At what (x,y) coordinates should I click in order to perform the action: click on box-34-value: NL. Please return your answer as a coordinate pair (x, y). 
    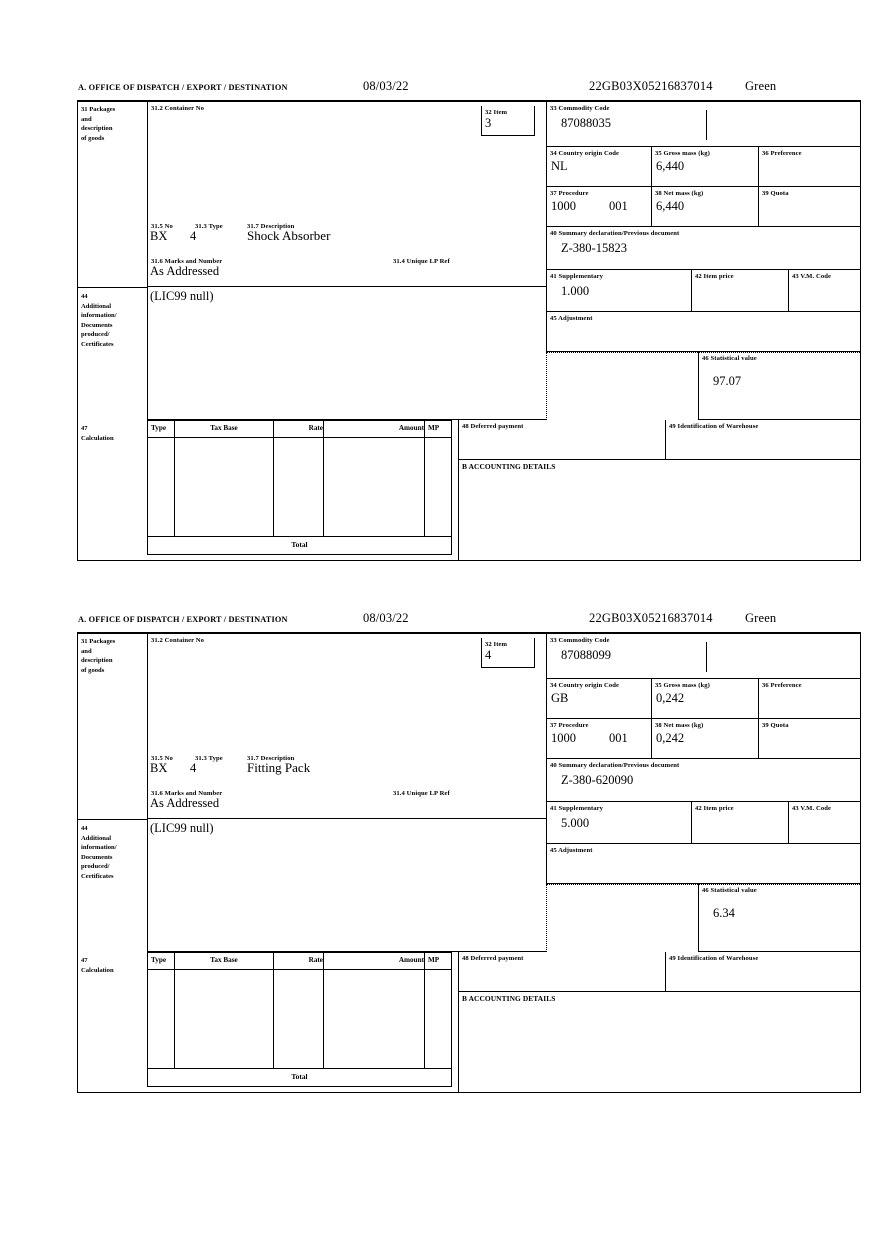
    Looking at the image, I should click on (559, 166).